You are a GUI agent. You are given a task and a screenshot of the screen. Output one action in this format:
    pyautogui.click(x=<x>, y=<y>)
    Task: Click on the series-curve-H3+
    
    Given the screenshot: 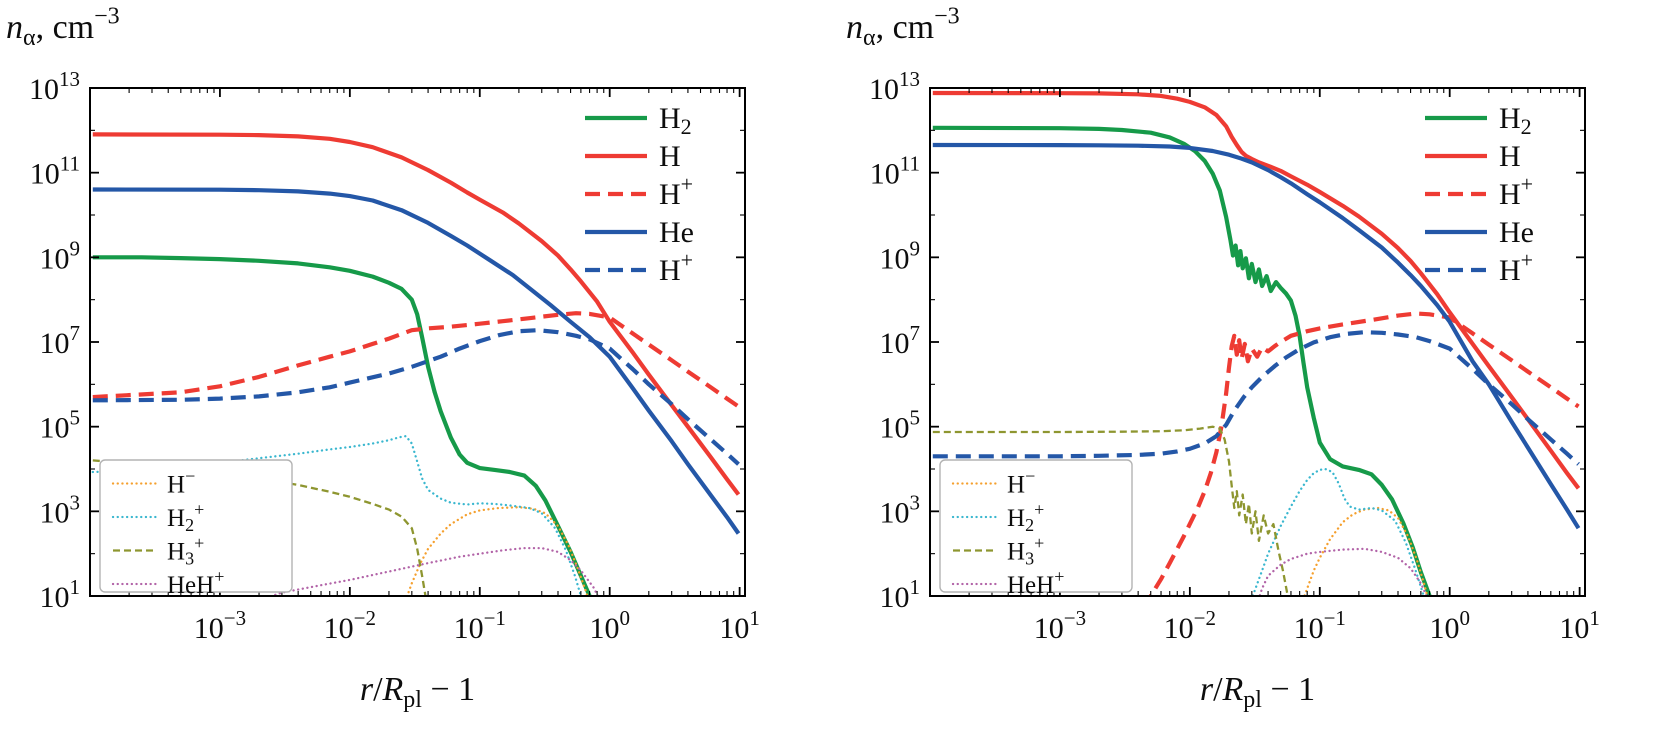 What is the action you would take?
    pyautogui.click(x=1111, y=510)
    